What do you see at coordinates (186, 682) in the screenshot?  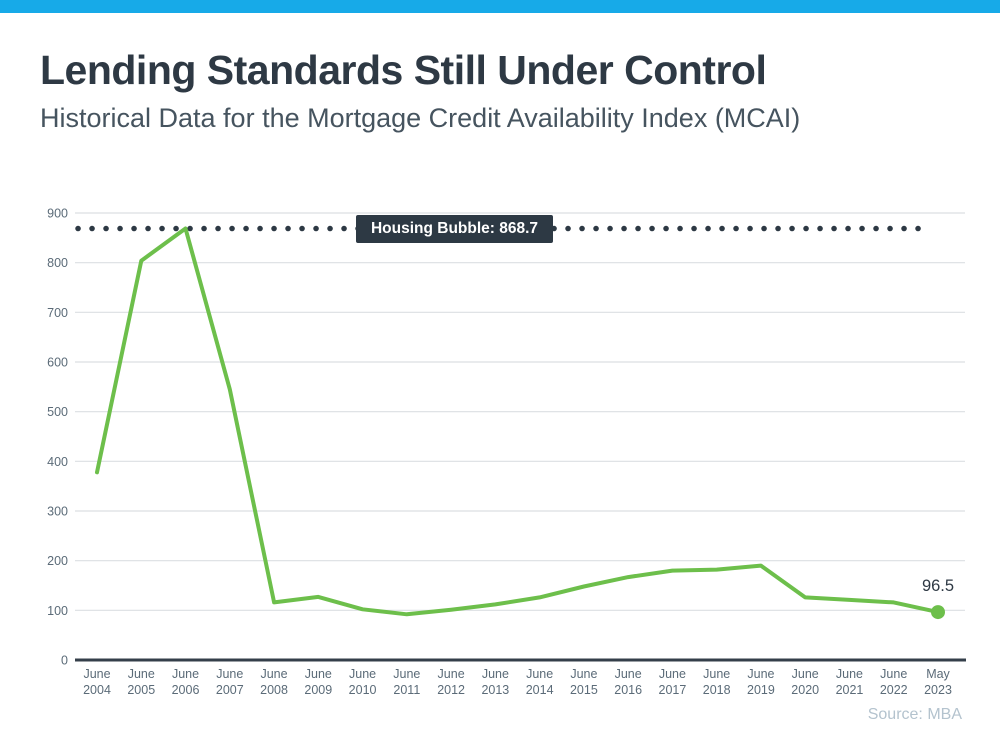 I see `x-axis-tick-label: June 2006` at bounding box center [186, 682].